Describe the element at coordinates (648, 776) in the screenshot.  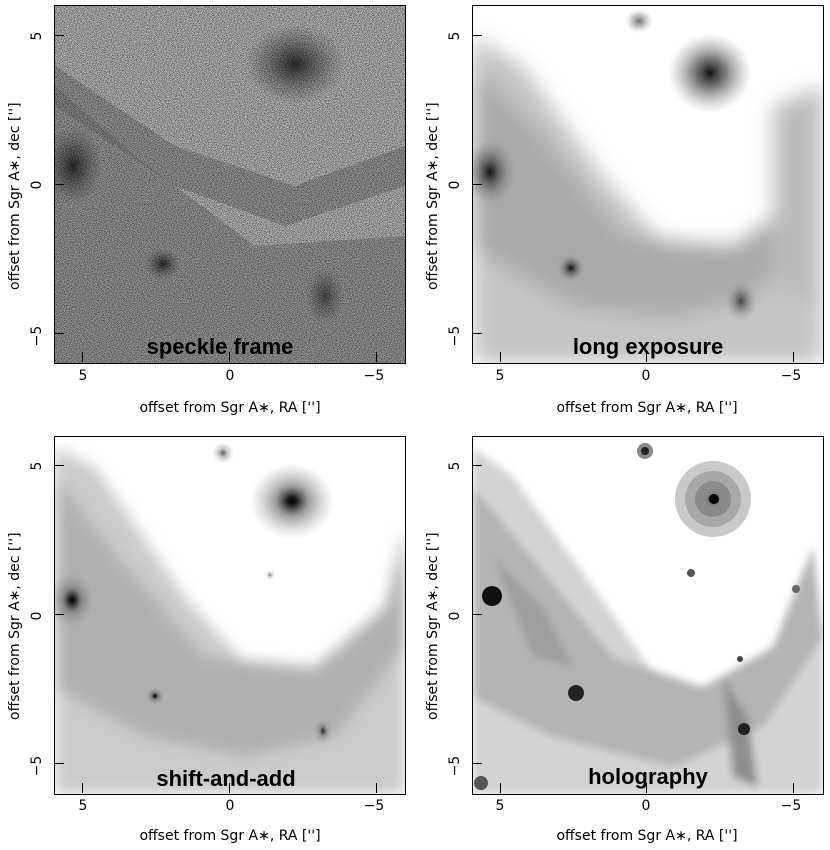
I see `panel-title: holography` at that location.